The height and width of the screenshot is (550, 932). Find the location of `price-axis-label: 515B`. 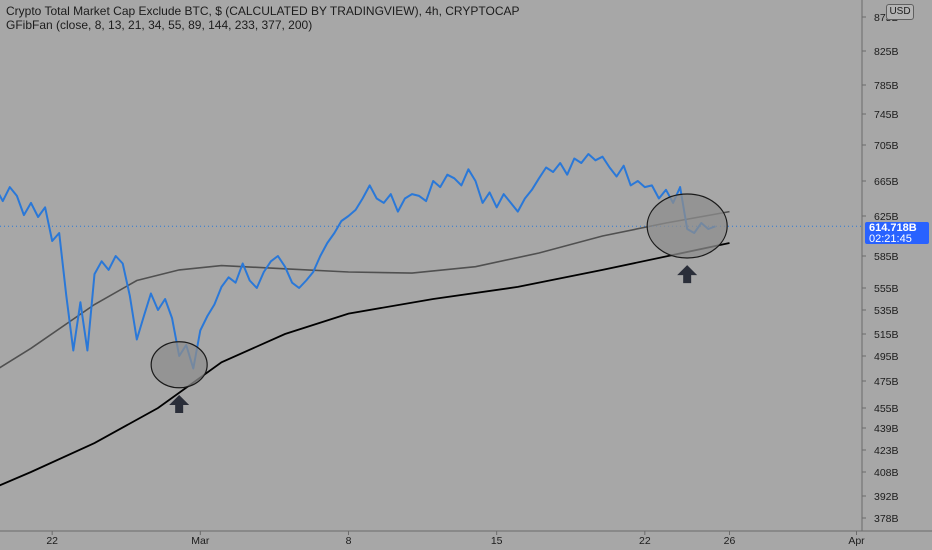

price-axis-label: 515B is located at coordinates (886, 335).